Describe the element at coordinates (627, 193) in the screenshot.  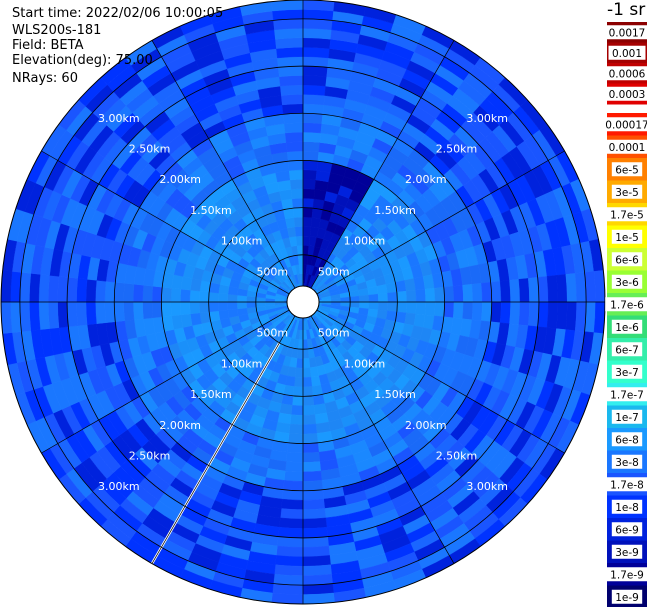
I see `colorbar-tick-label: 3e-5` at that location.